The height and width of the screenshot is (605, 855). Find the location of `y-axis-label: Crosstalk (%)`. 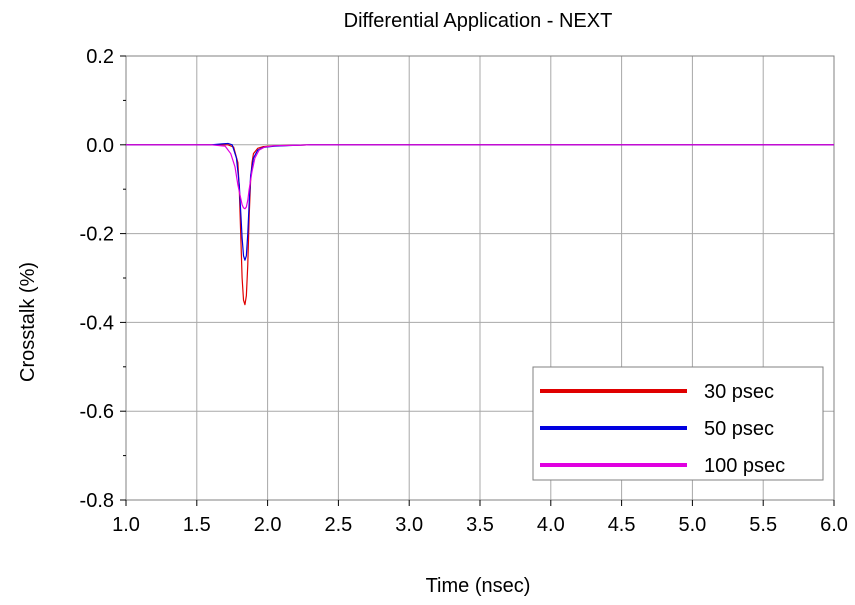

y-axis-label: Crosstalk (%) is located at coordinates (28, 322).